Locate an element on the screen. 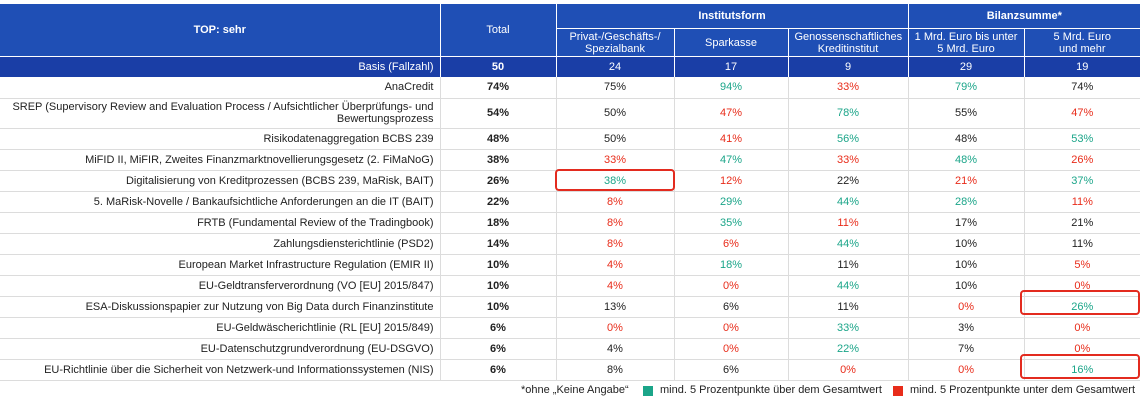 This screenshot has width=1140, height=401. row-label: Risikodatenaggregation BCBS 239 is located at coordinates (220, 139).